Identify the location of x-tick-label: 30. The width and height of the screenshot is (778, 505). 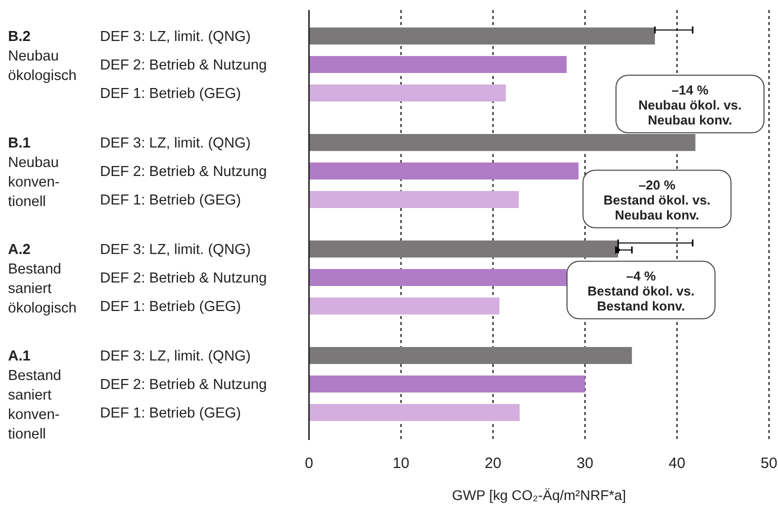
(585, 463).